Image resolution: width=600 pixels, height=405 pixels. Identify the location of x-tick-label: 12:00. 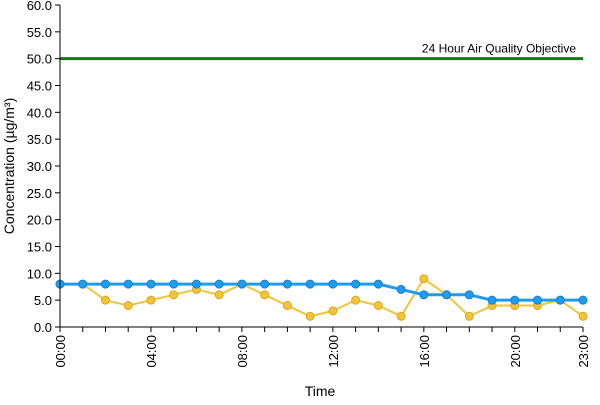
(333, 351).